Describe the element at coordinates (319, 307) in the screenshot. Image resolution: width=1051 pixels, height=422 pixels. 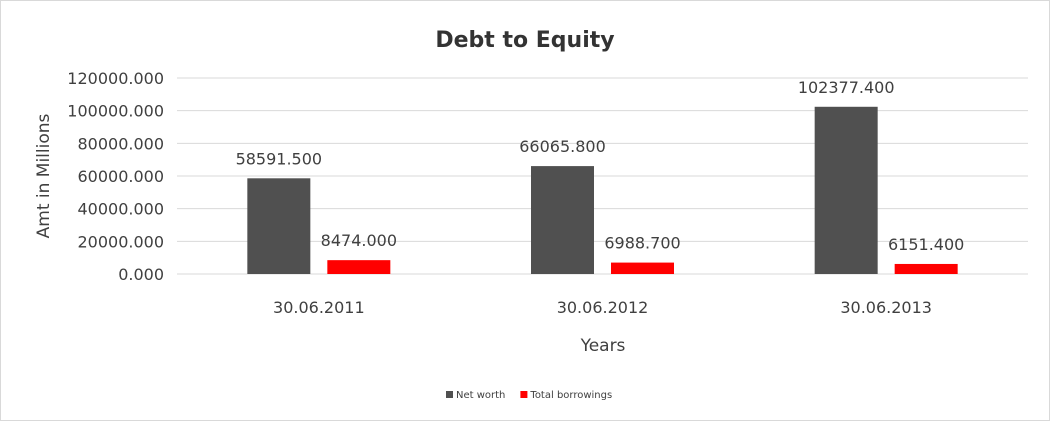
I see `x-tick-label: 30.06.2011` at that location.